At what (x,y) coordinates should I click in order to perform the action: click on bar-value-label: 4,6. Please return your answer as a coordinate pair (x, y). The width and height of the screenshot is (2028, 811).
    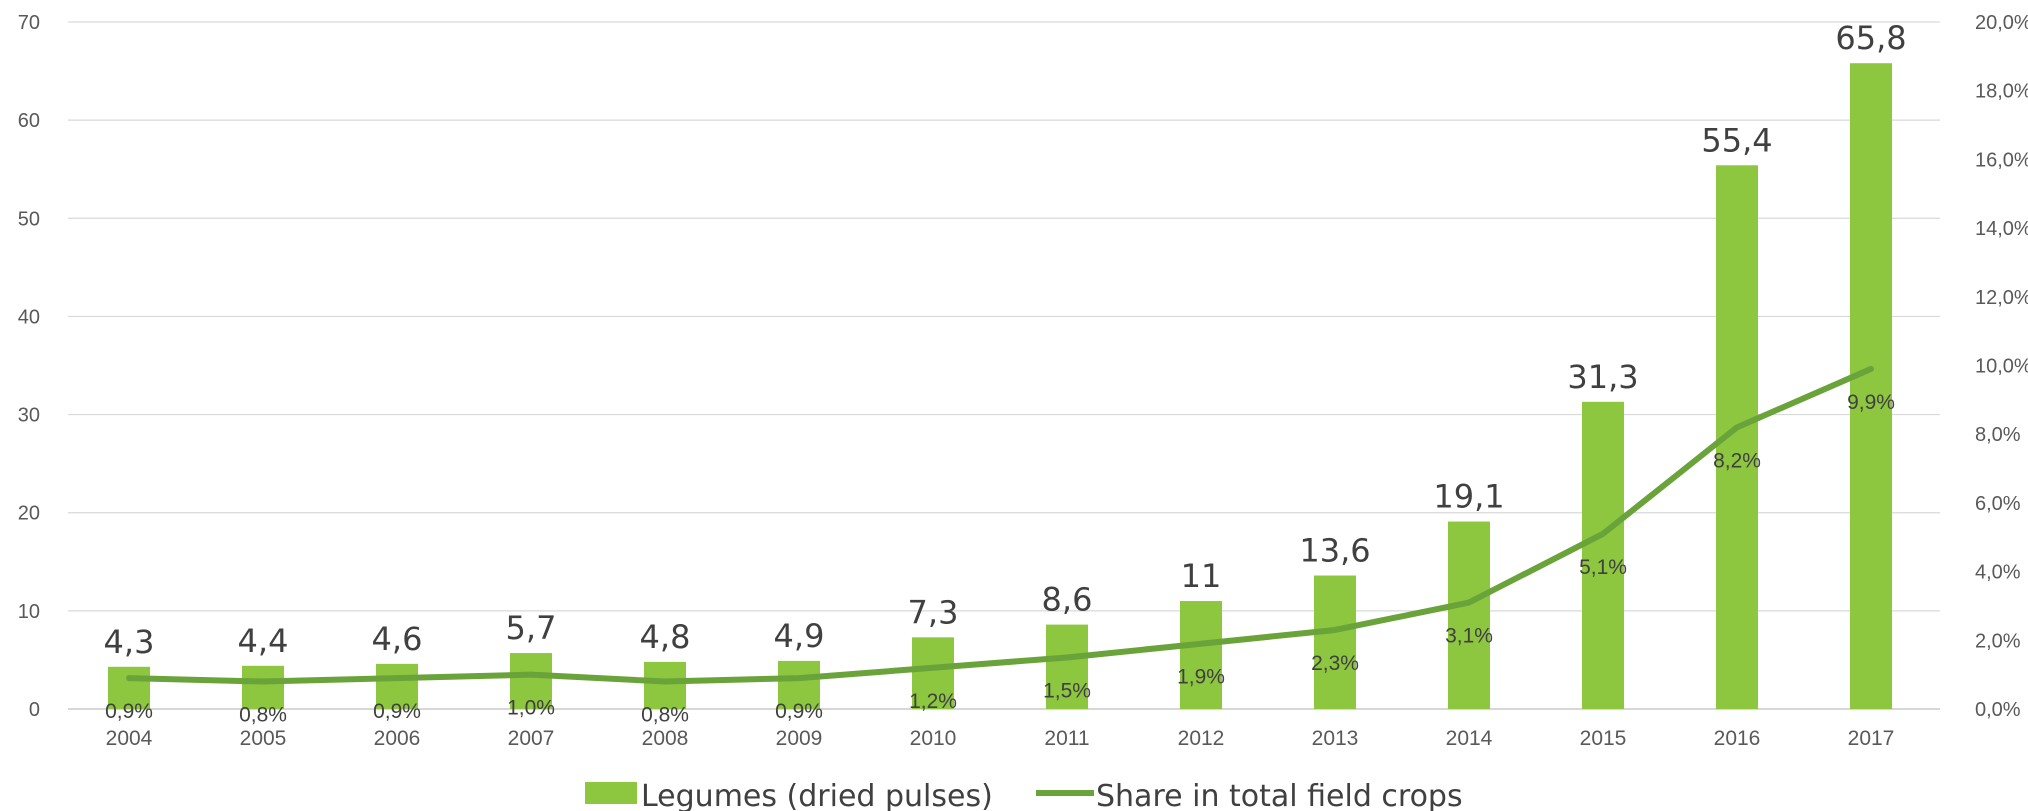
    Looking at the image, I should click on (397, 639).